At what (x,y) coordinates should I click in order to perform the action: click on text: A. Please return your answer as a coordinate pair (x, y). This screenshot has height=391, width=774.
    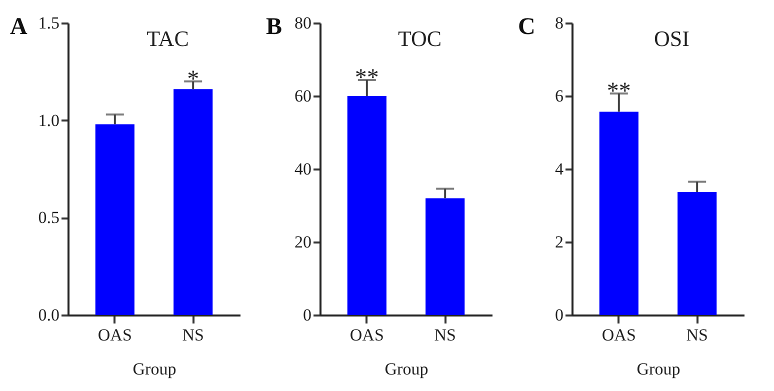
    Looking at the image, I should click on (19, 27).